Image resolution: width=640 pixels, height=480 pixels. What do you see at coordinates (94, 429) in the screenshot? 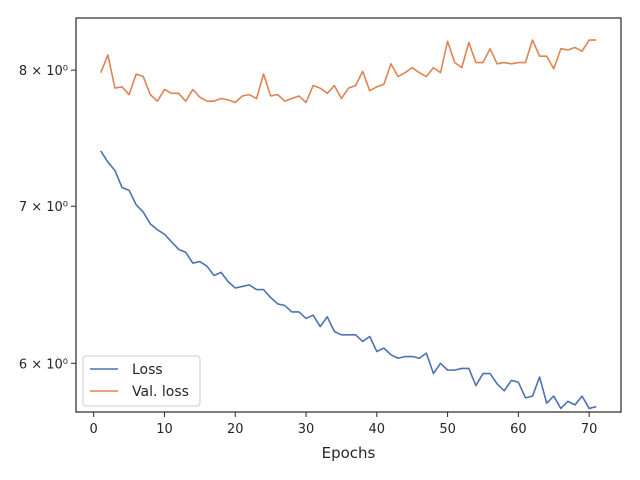
I see `x-tick-label: 0` at bounding box center [94, 429].